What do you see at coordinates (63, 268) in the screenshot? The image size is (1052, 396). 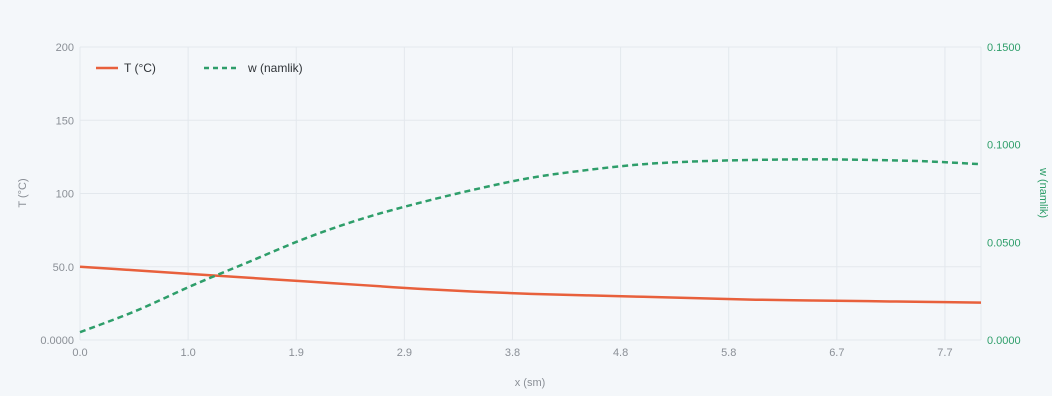 I see `y-tick-label: 50.0` at bounding box center [63, 268].